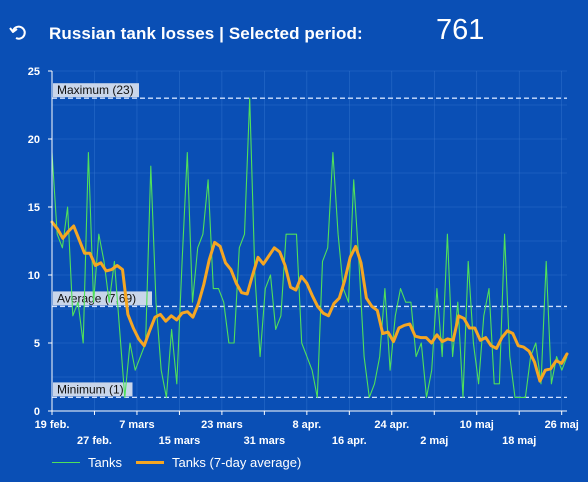  What do you see at coordinates (19, 33) in the screenshot?
I see `undo-arrow-icon` at bounding box center [19, 33].